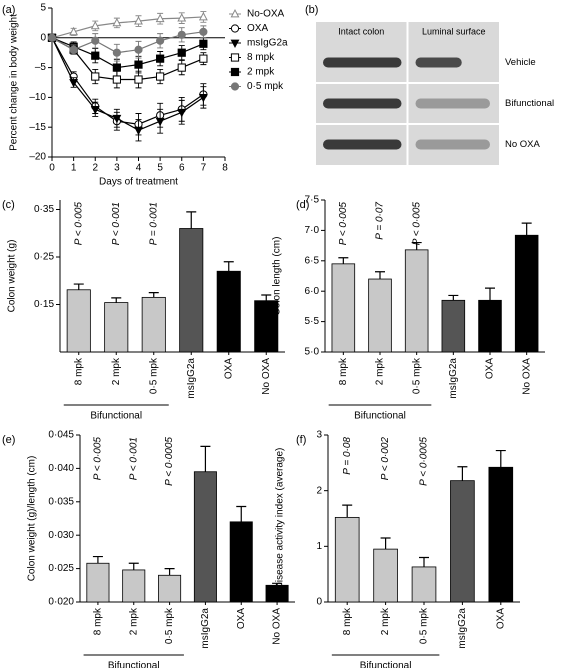  What do you see at coordinates (41, 67) in the screenshot?
I see `y-tick-label: –5` at bounding box center [41, 67].